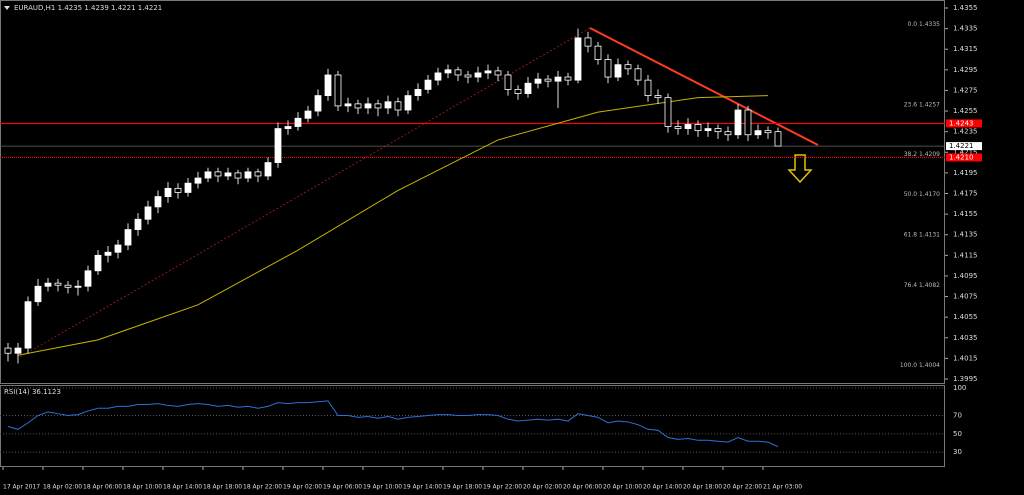  I want to click on y-tick-label: 1.4275, so click(965, 90).